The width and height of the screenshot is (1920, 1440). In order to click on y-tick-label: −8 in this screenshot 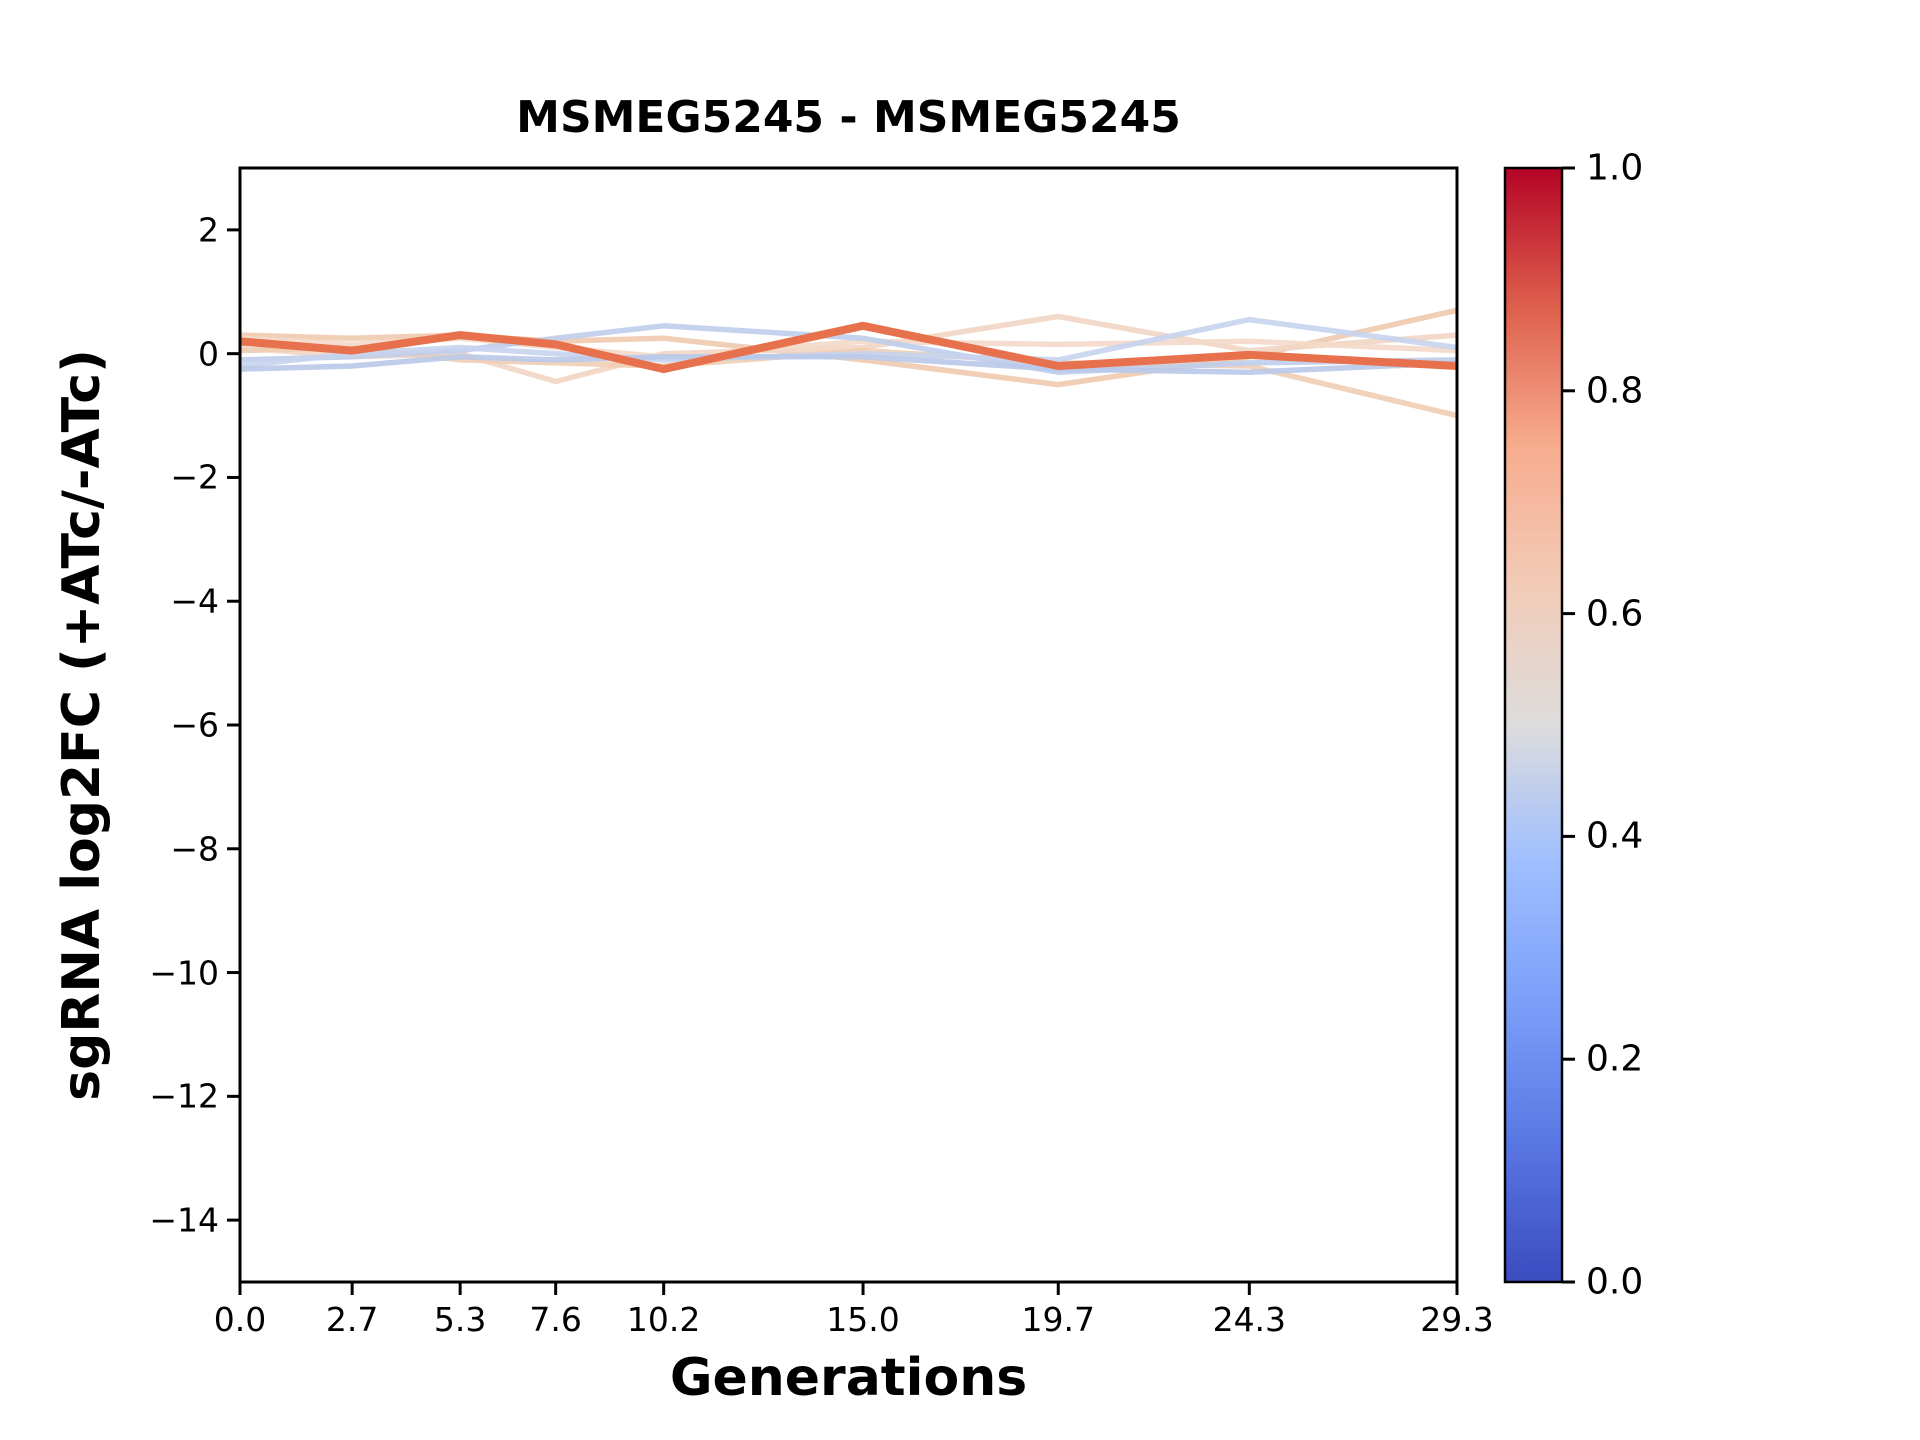, I will do `click(194, 849)`.